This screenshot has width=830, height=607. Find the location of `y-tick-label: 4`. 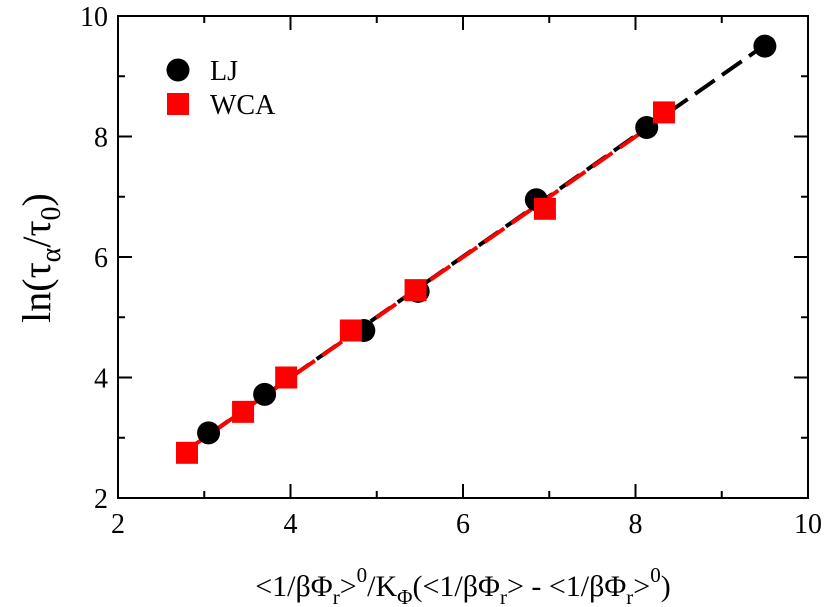

y-tick-label: 4 is located at coordinates (101, 379).